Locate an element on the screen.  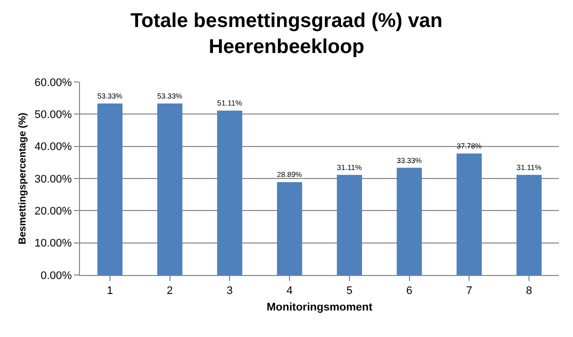
x-tick-label: 1 is located at coordinates (110, 291).